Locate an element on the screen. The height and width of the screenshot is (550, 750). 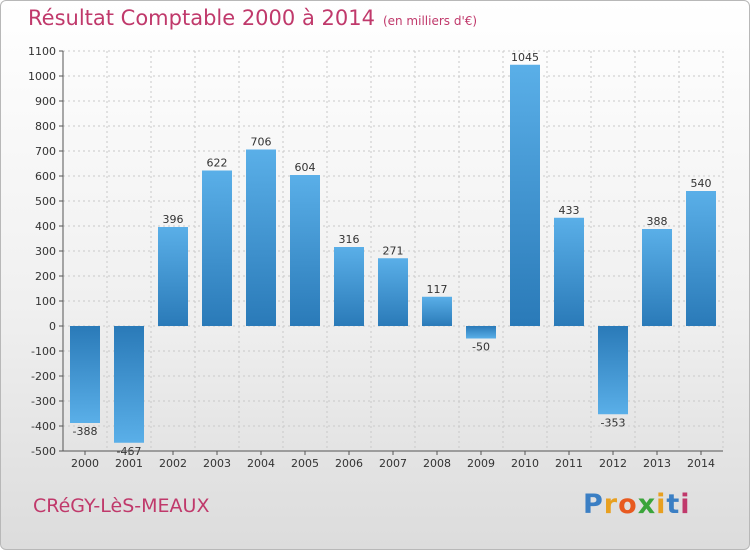
y-tick-label: 700 is located at coordinates (45, 151).